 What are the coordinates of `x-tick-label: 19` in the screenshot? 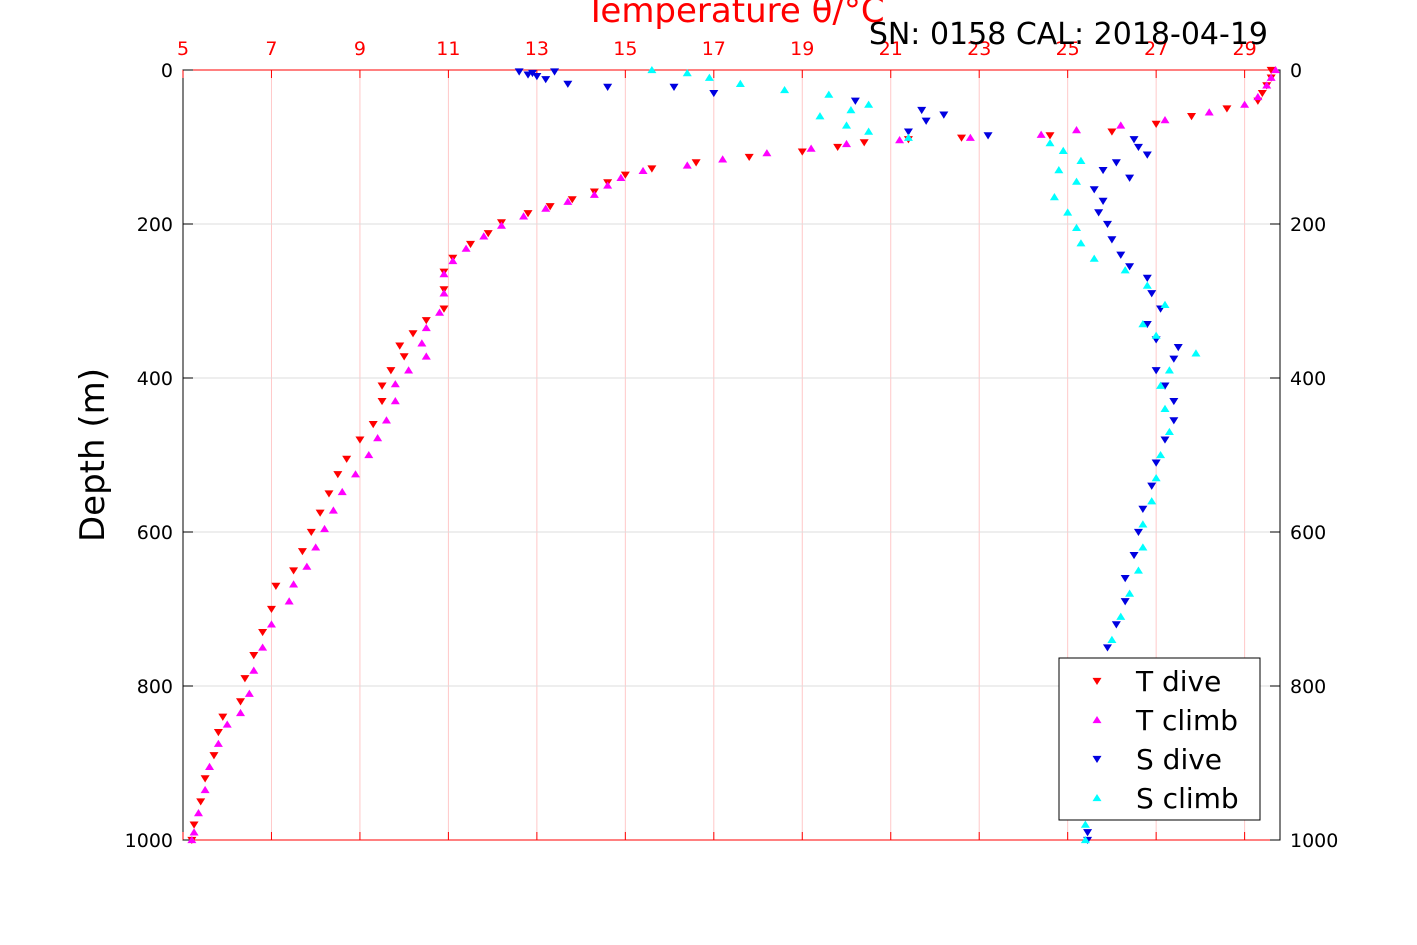 It's located at (802, 49).